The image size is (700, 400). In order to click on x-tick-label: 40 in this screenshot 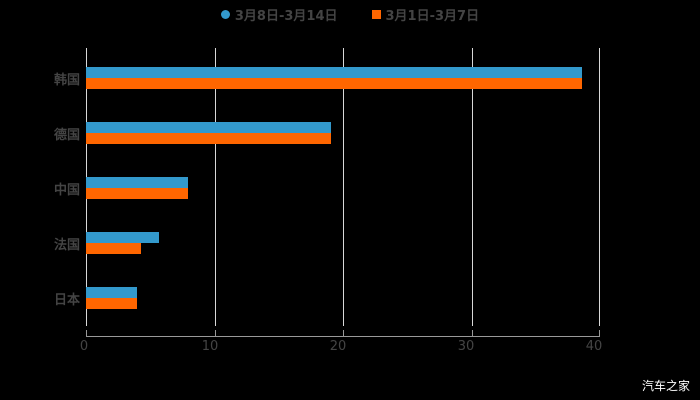, I will do `click(594, 346)`.